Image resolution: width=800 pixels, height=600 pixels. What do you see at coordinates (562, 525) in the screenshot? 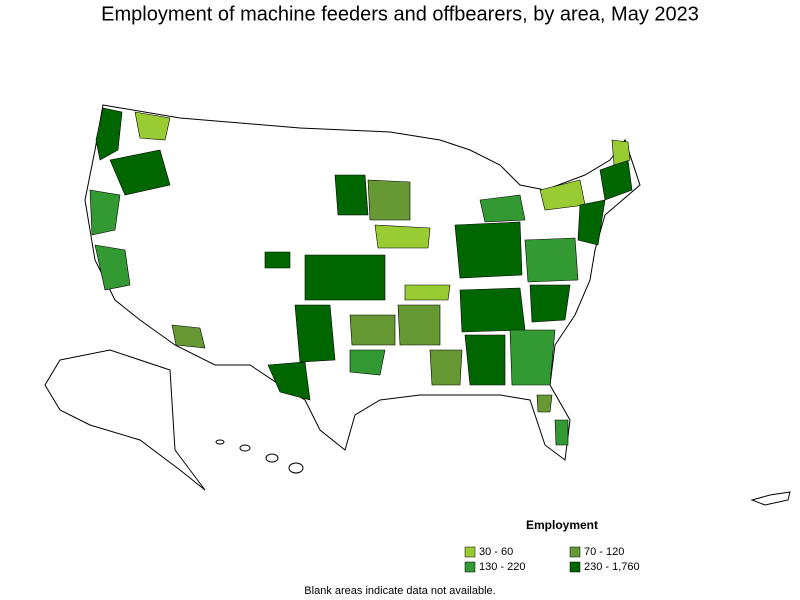
I see `legend-title: Employment` at bounding box center [562, 525].